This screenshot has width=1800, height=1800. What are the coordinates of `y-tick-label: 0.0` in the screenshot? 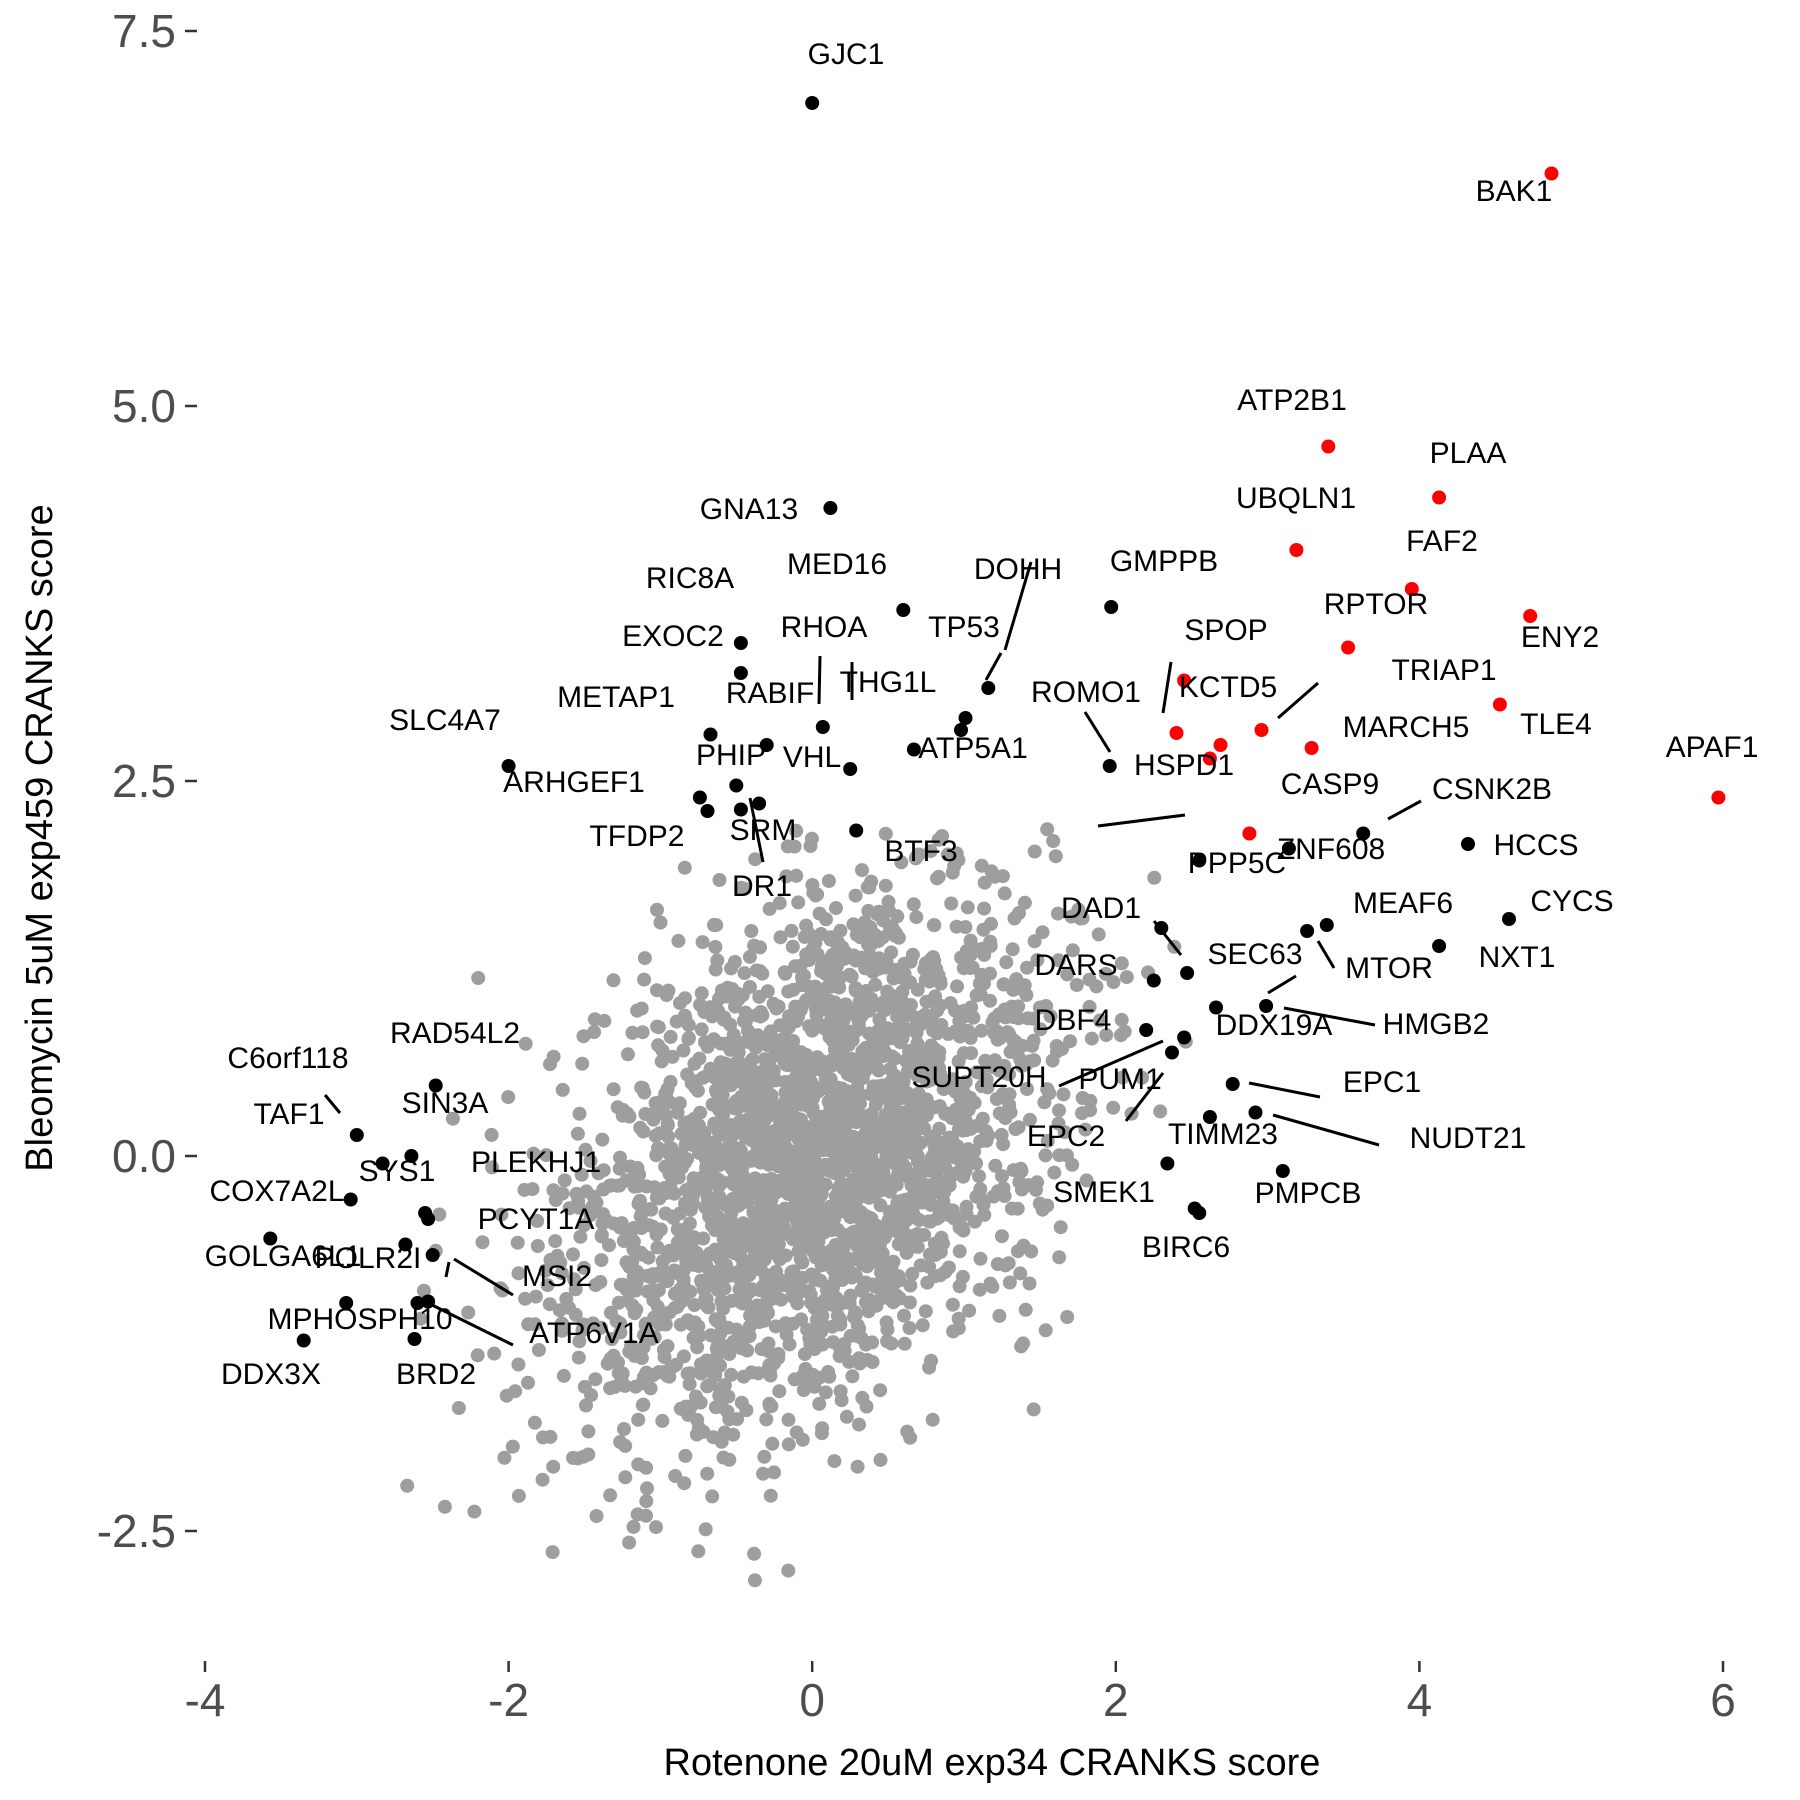 It's located at (144, 1156).